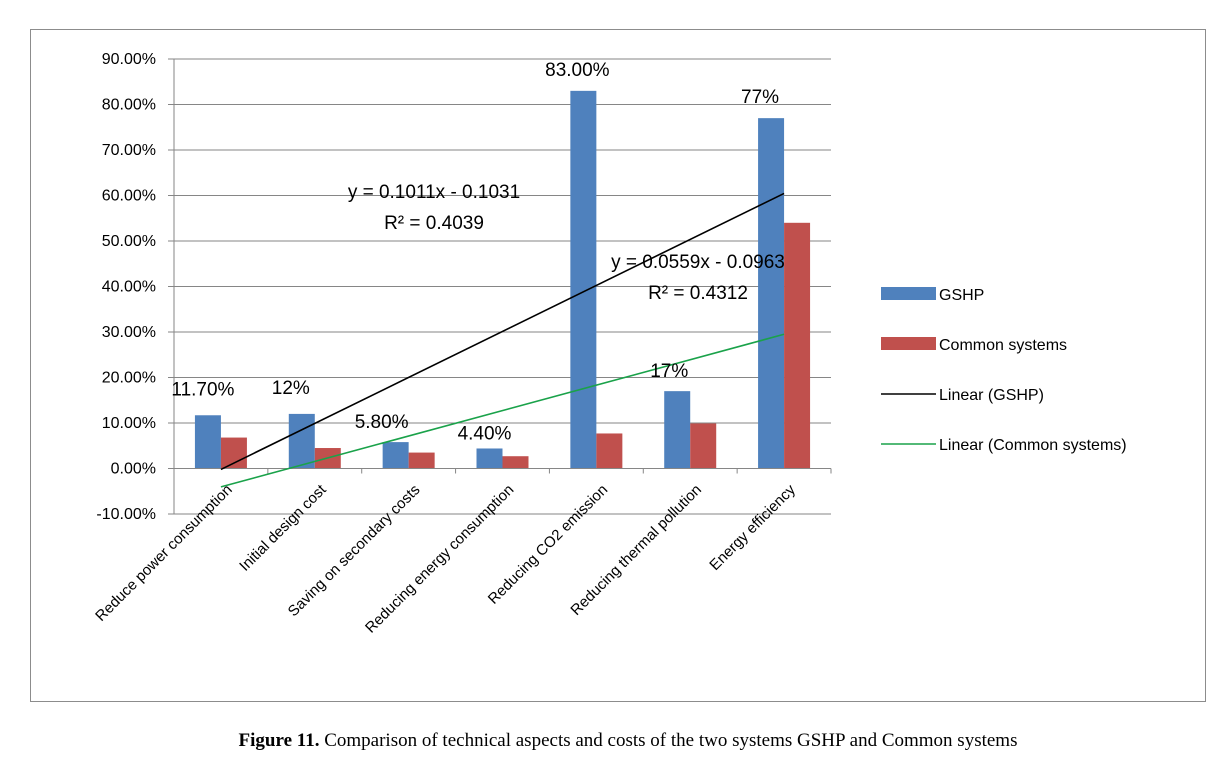  I want to click on legend-common-systems-label: Common systems, so click(1003, 345).